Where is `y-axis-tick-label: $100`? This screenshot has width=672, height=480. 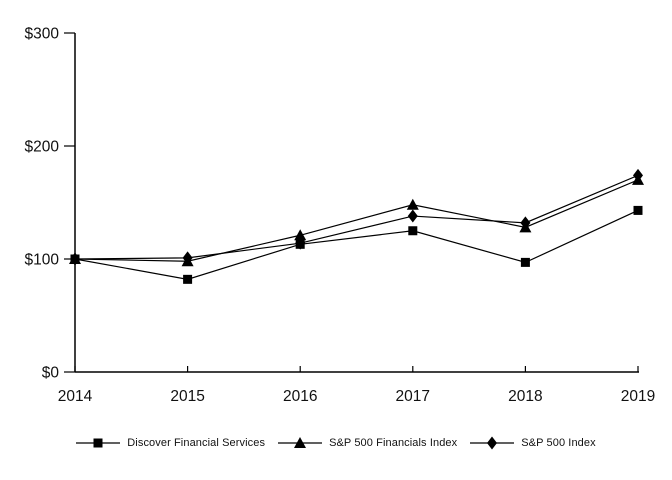 y-axis-tick-label: $100 is located at coordinates (42, 260).